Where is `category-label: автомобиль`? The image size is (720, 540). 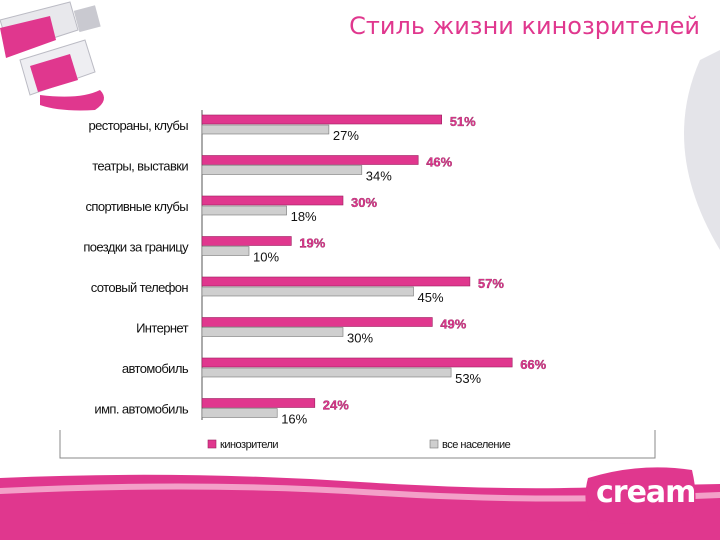
category-label: автомобиль is located at coordinates (155, 368).